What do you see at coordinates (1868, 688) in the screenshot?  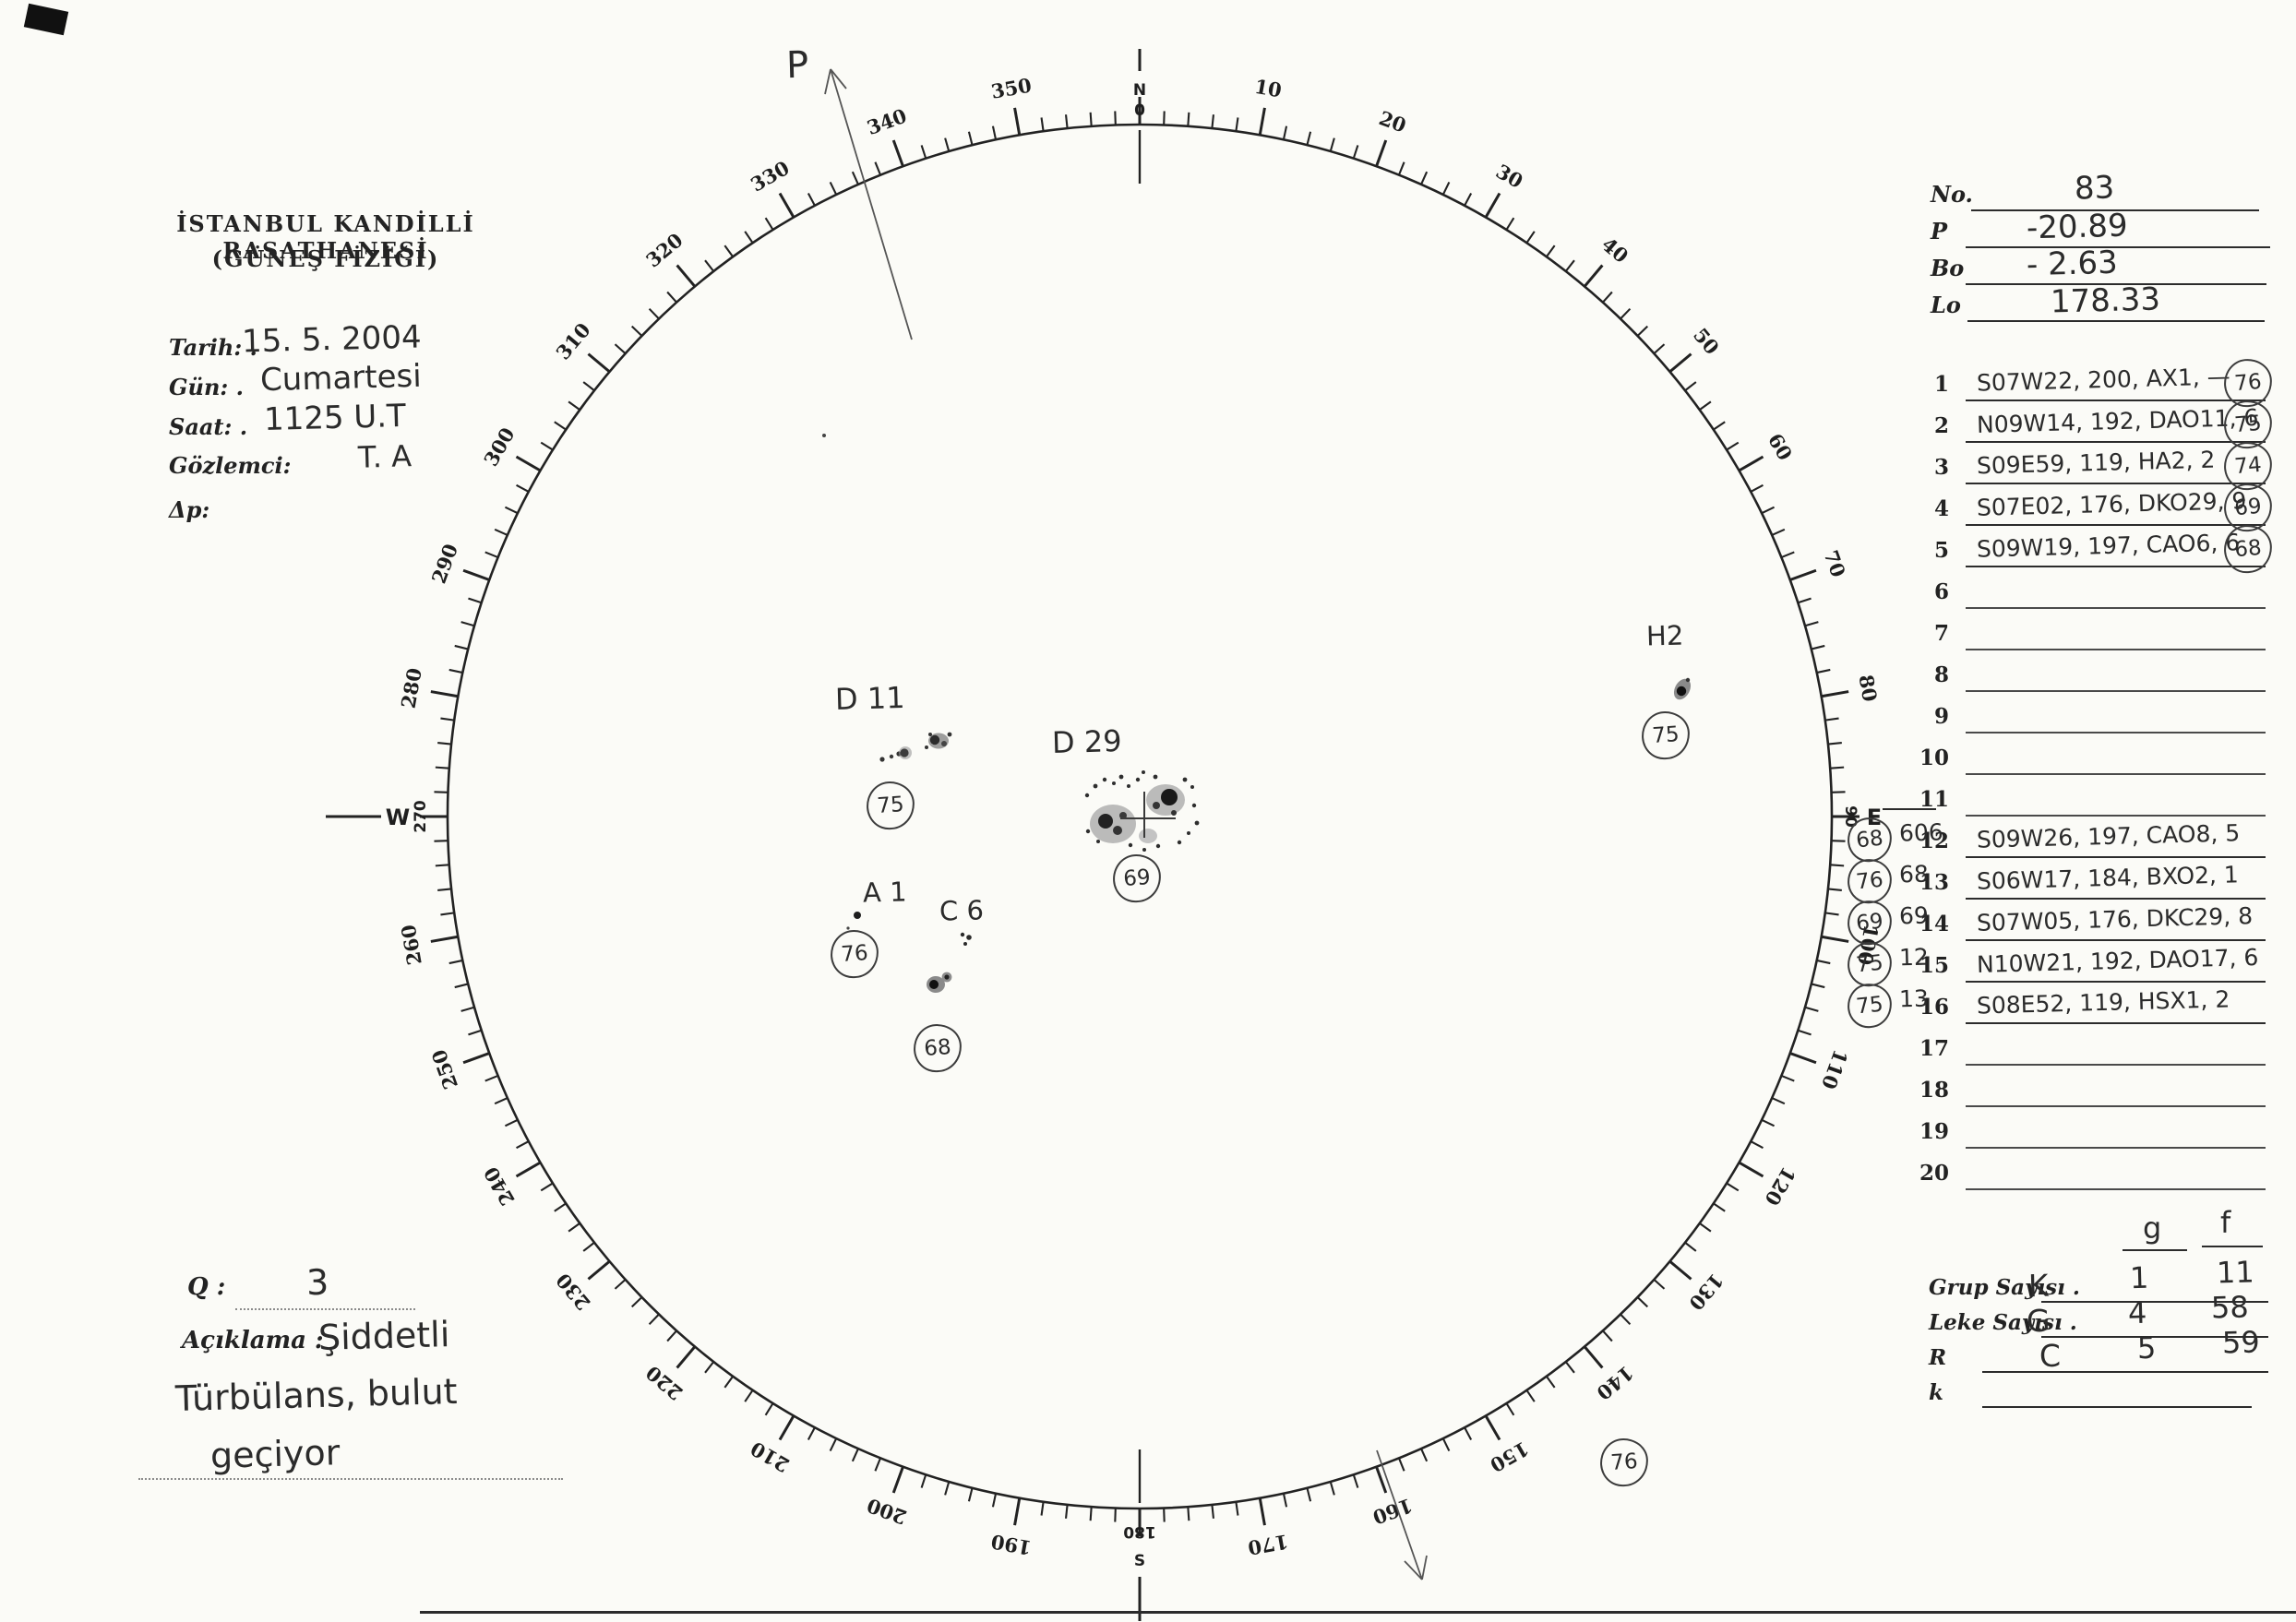 I see `degree-label-80: 80` at bounding box center [1868, 688].